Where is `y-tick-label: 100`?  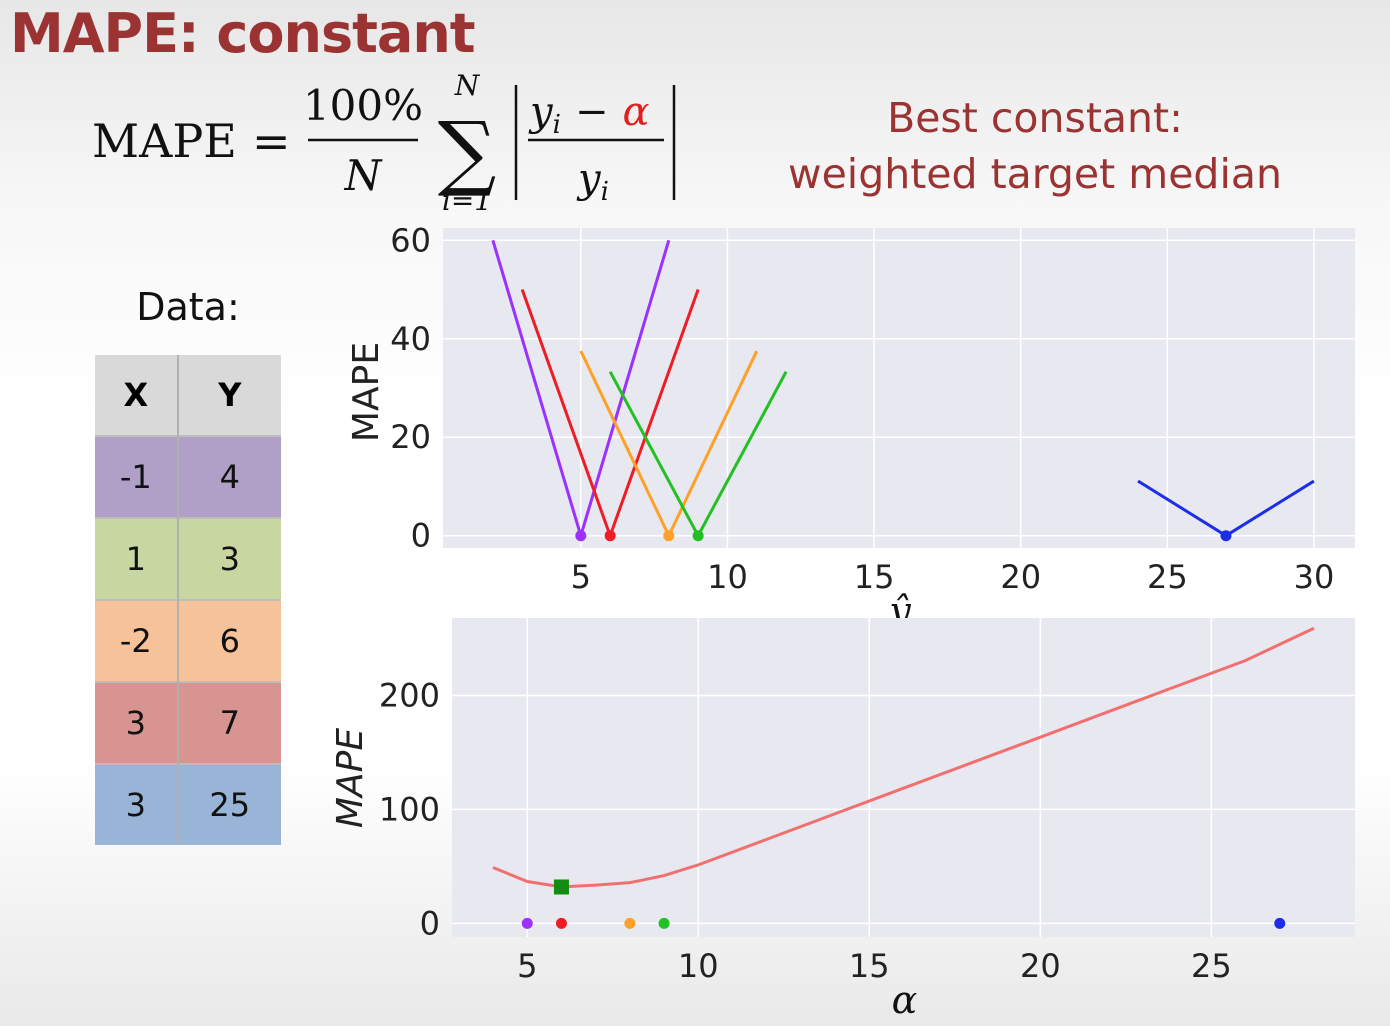 y-tick-label: 100 is located at coordinates (409, 809).